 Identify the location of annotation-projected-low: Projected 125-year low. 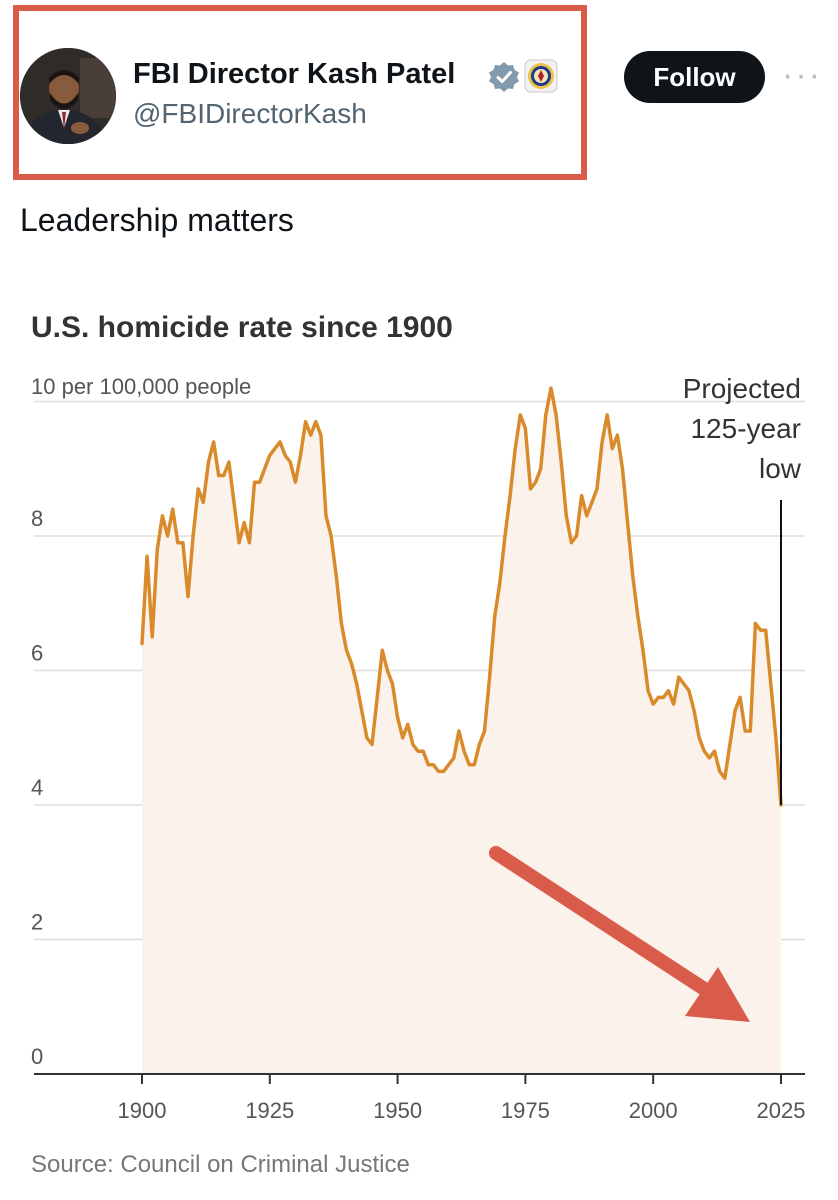
(742, 428).